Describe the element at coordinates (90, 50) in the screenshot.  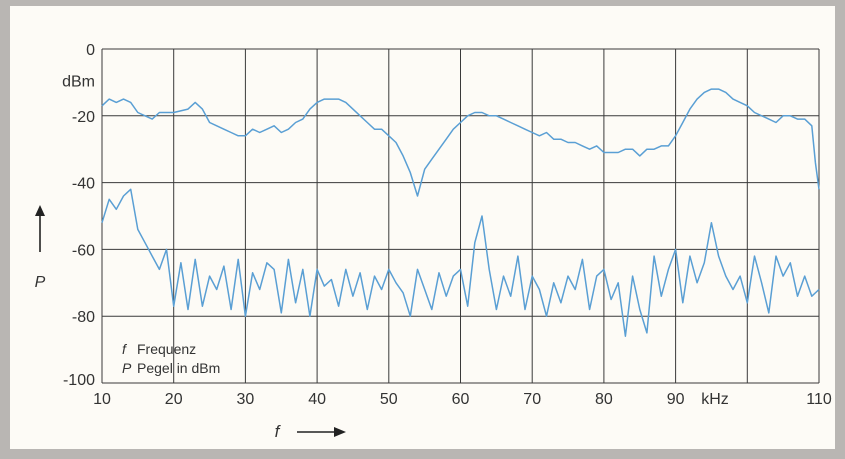
I see `y-tick-label: 0` at that location.